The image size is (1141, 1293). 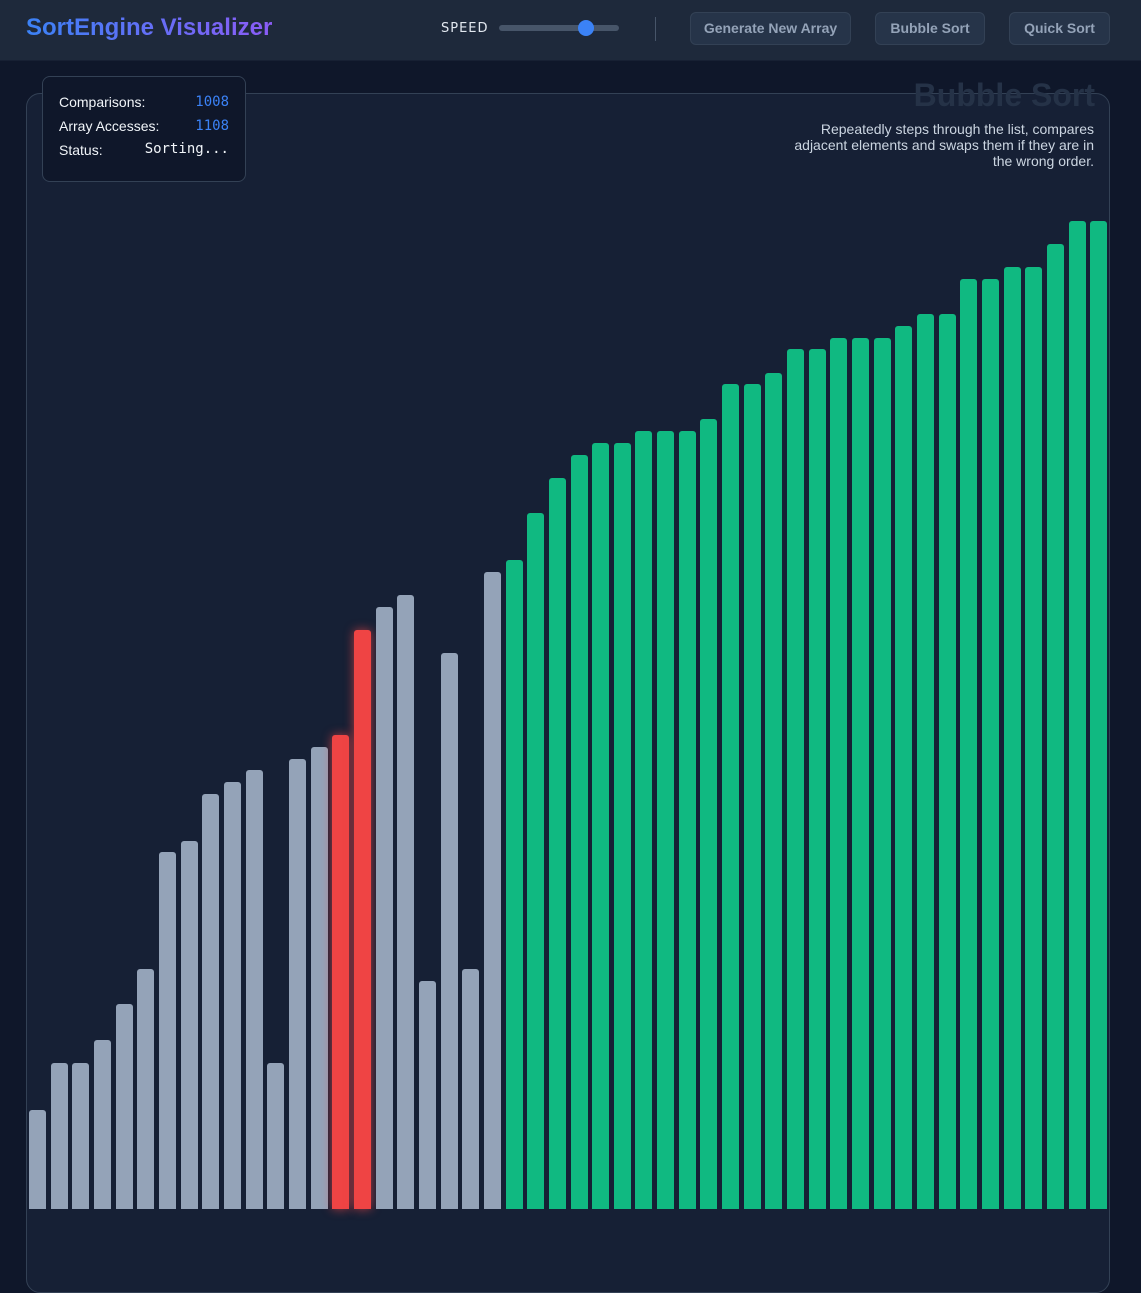 I want to click on app-title: SortEngine Visualizer, so click(x=149, y=27).